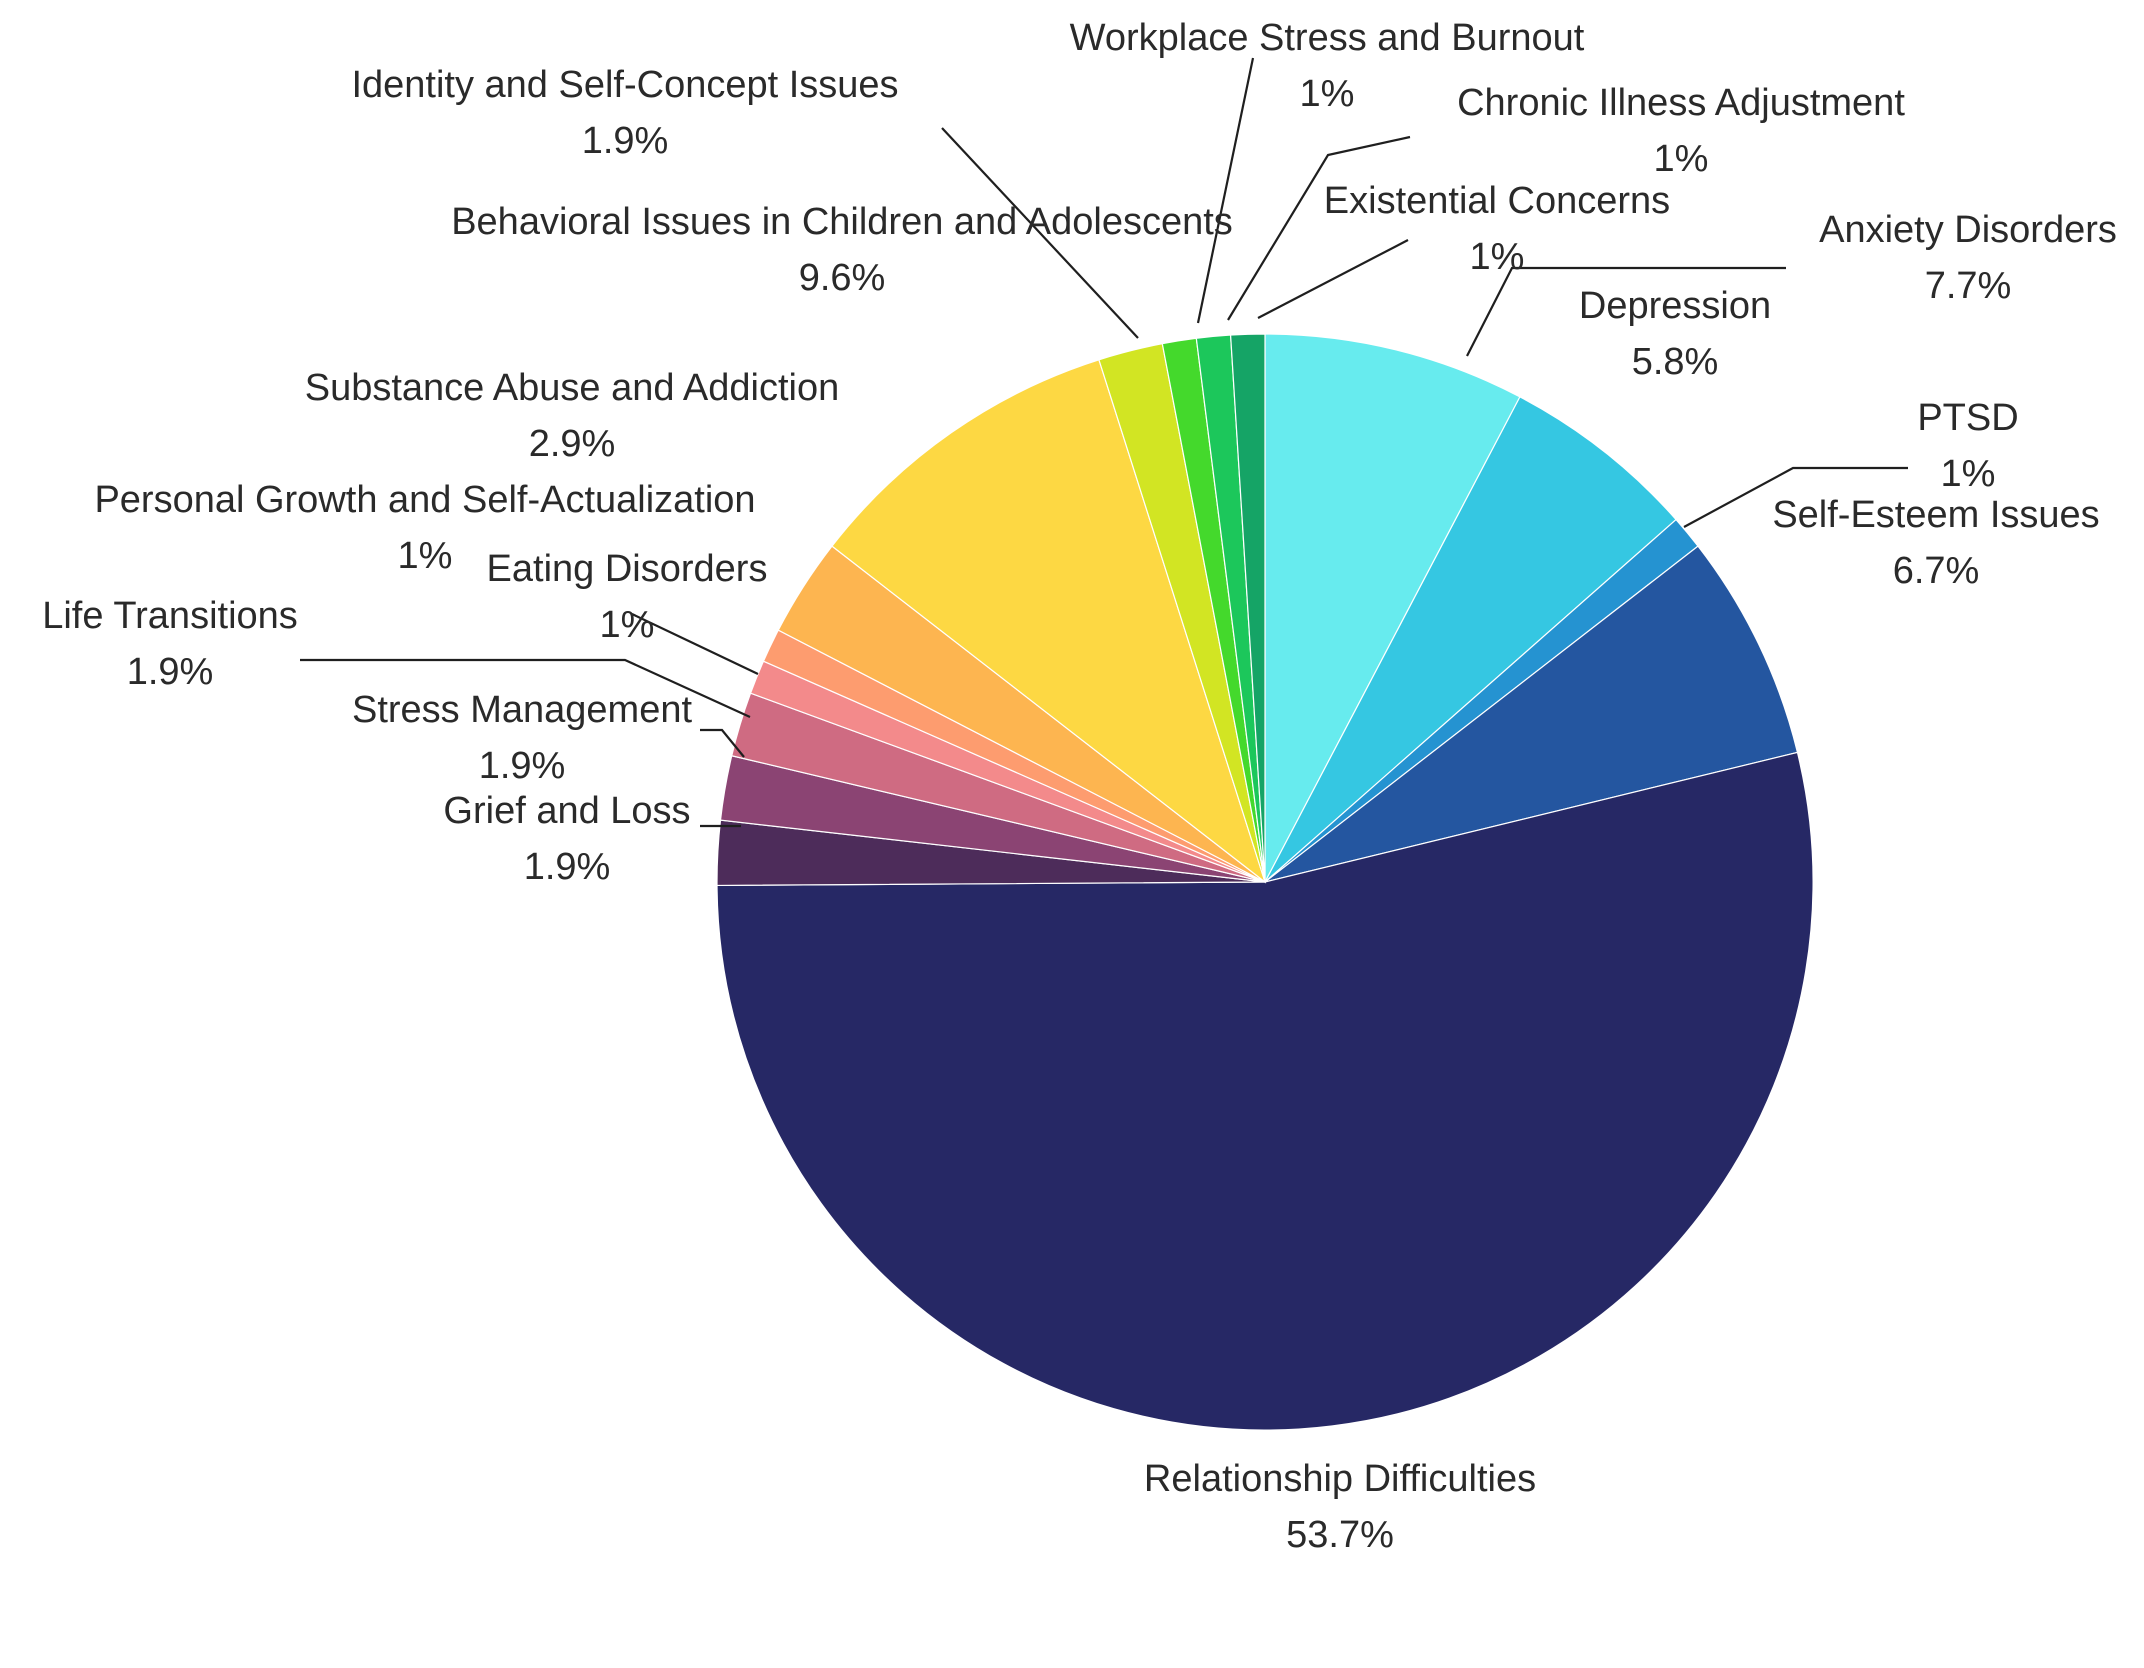 The image size is (2144, 1668). Describe the element at coordinates (1935, 515) in the screenshot. I see `slice-label-name-3: Self-Esteem Issues` at that location.